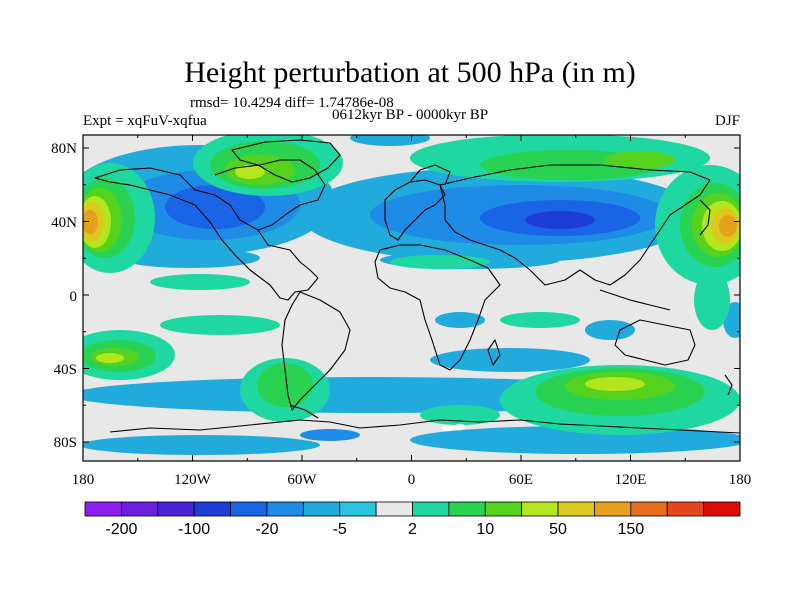 The height and width of the screenshot is (600, 800). I want to click on lon-label: 120E, so click(631, 480).